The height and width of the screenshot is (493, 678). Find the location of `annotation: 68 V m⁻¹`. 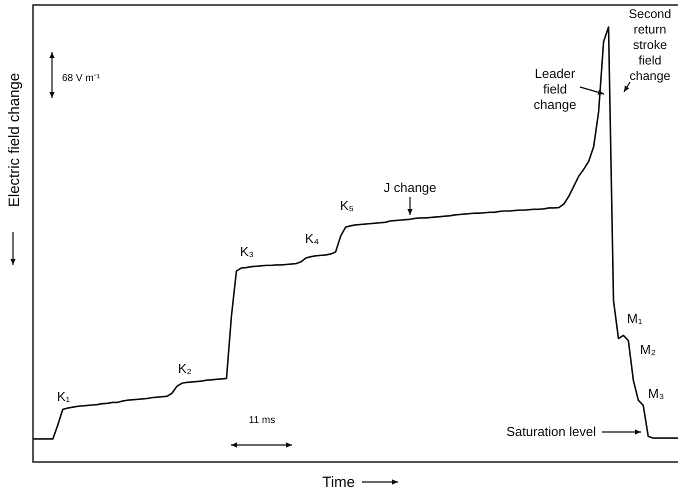

annotation: 68 V m⁻¹ is located at coordinates (81, 78).